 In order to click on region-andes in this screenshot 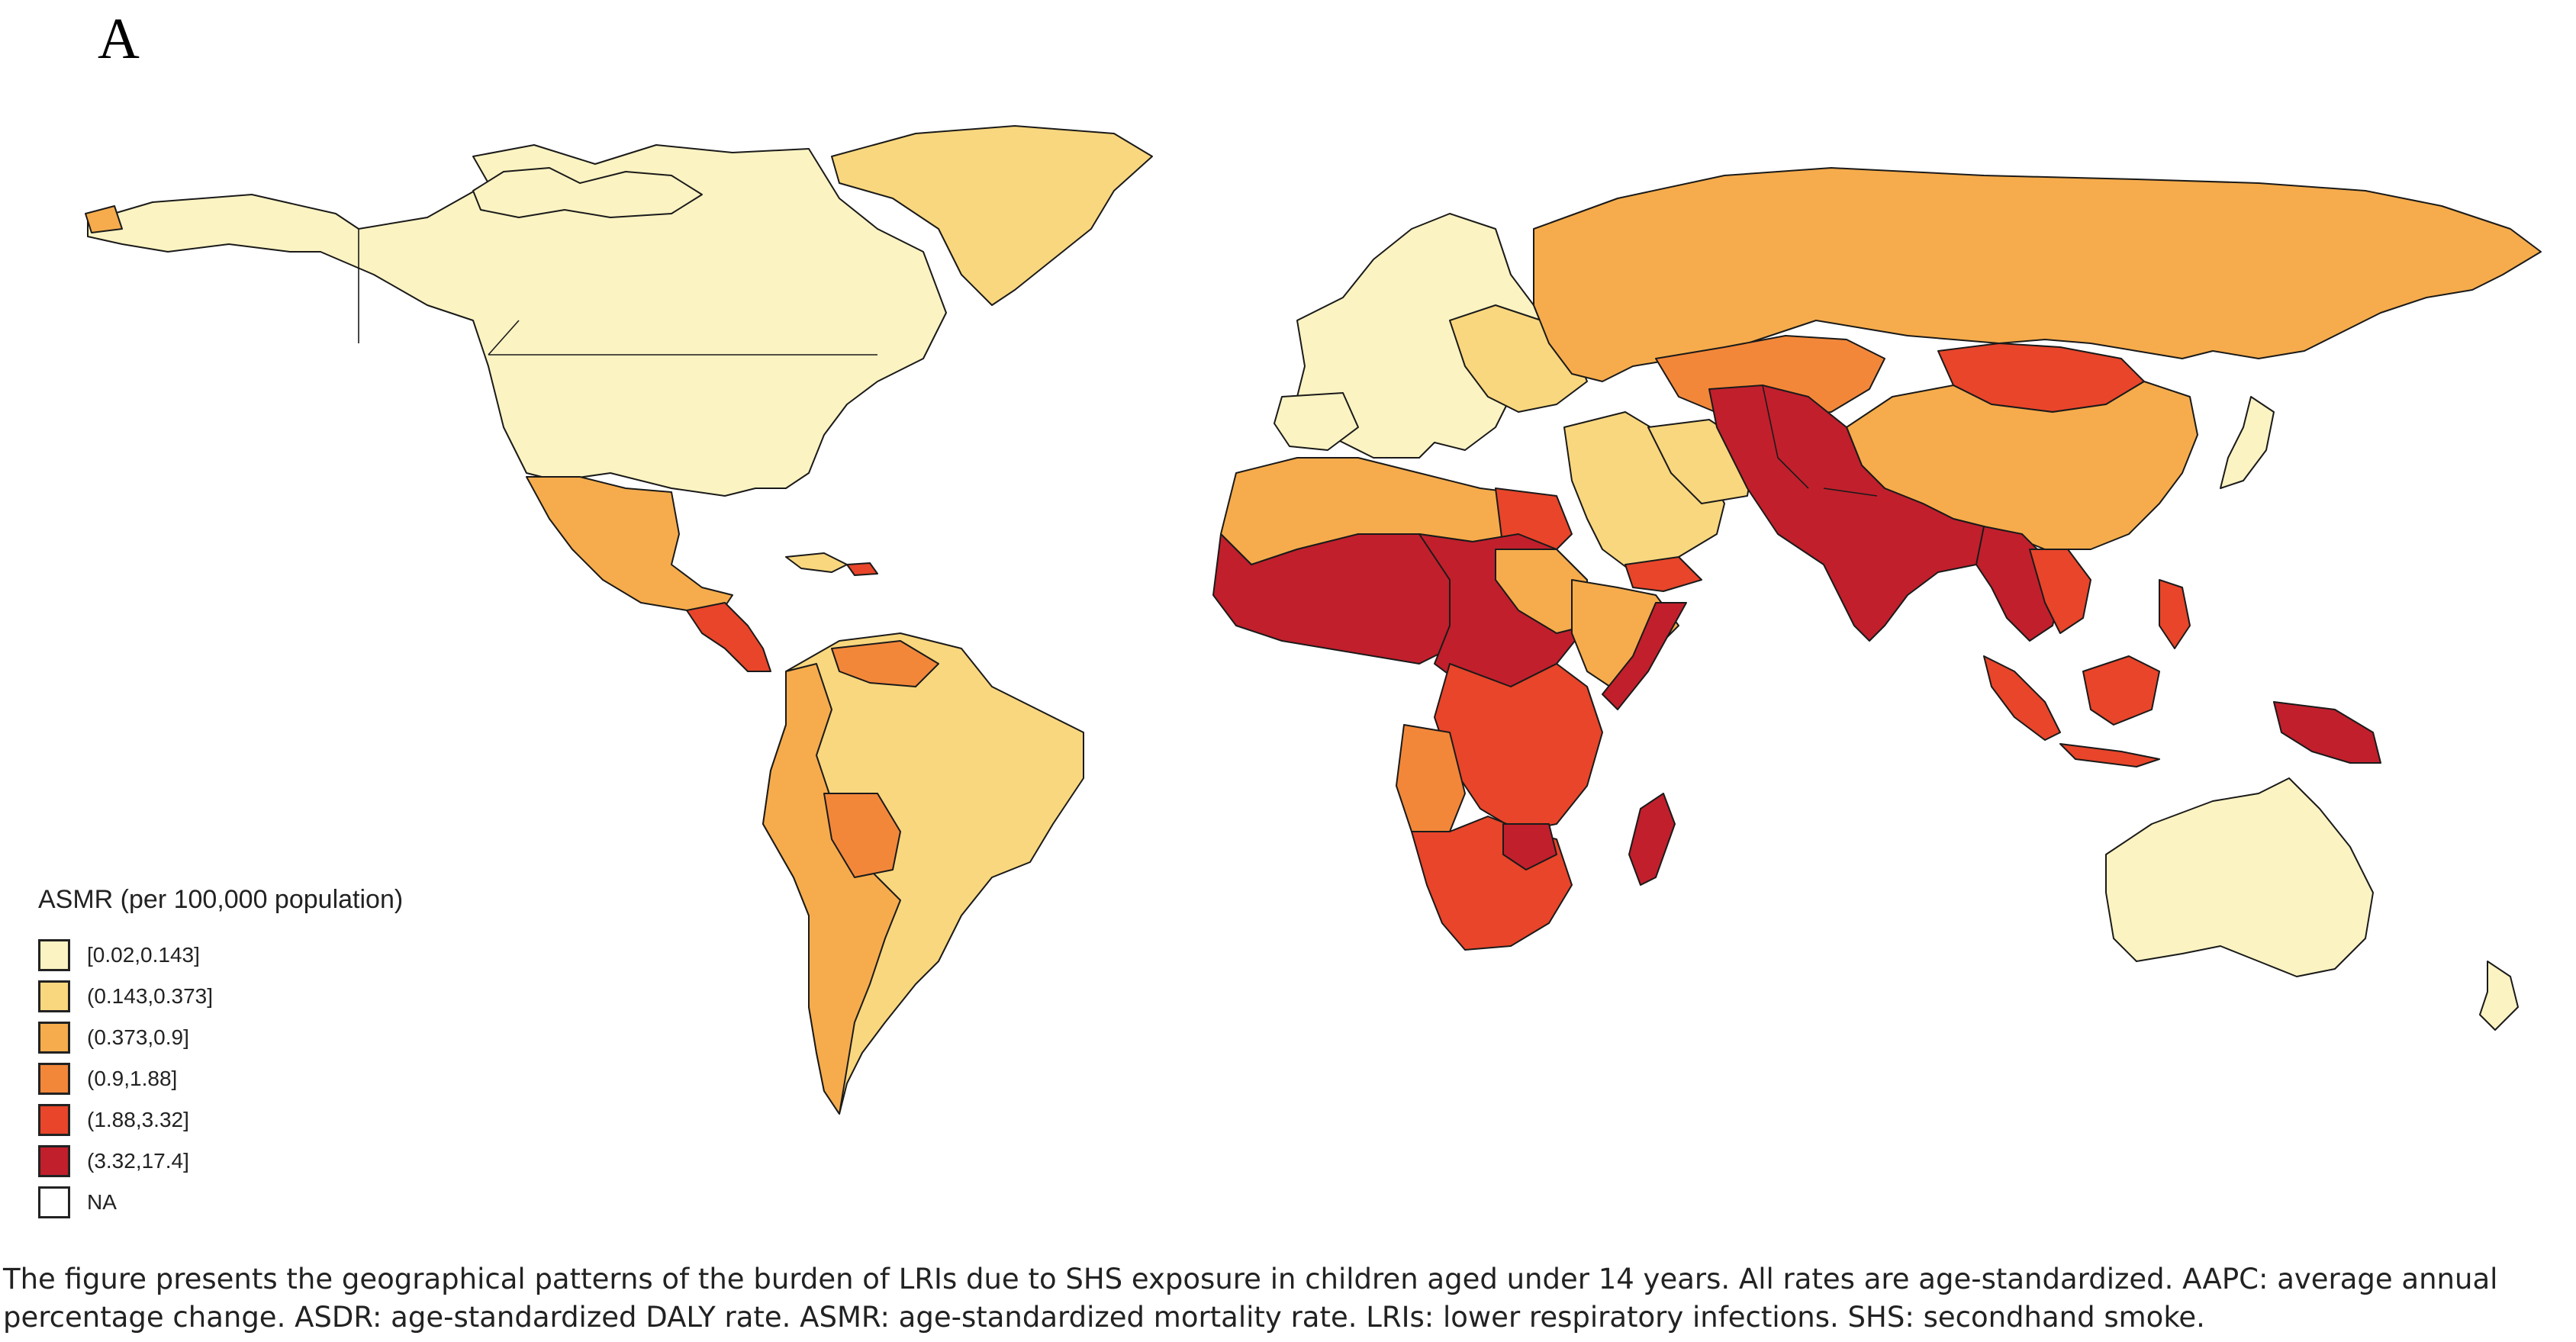, I will do `click(831, 889)`.